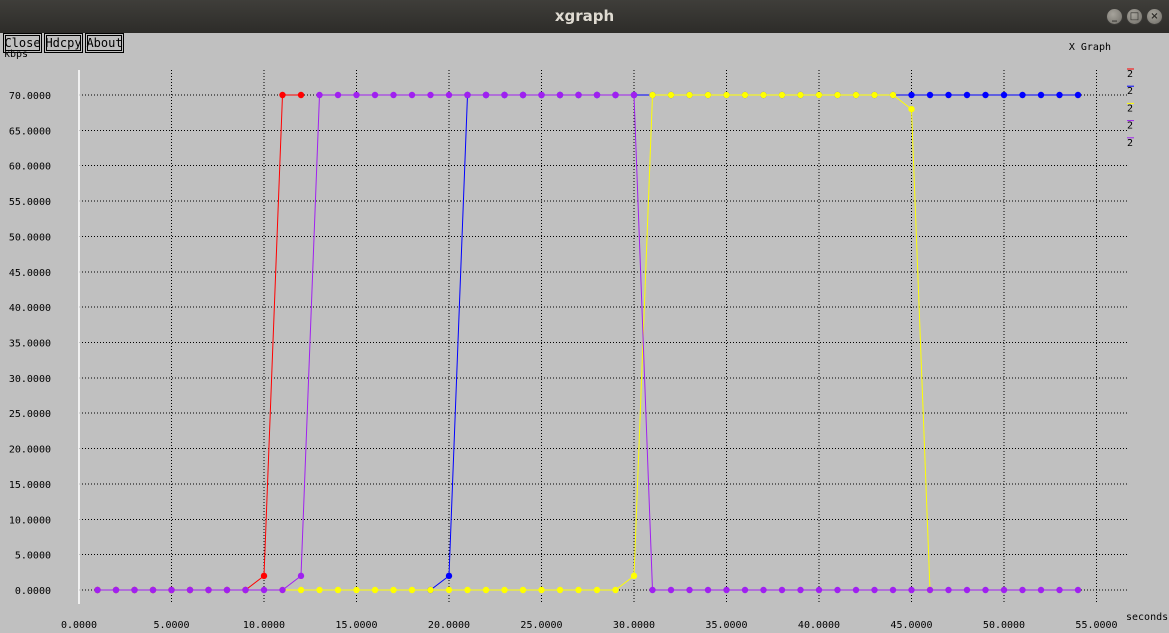 This screenshot has width=1169, height=633. What do you see at coordinates (1090, 47) in the screenshot?
I see `chart-title: X Graph` at bounding box center [1090, 47].